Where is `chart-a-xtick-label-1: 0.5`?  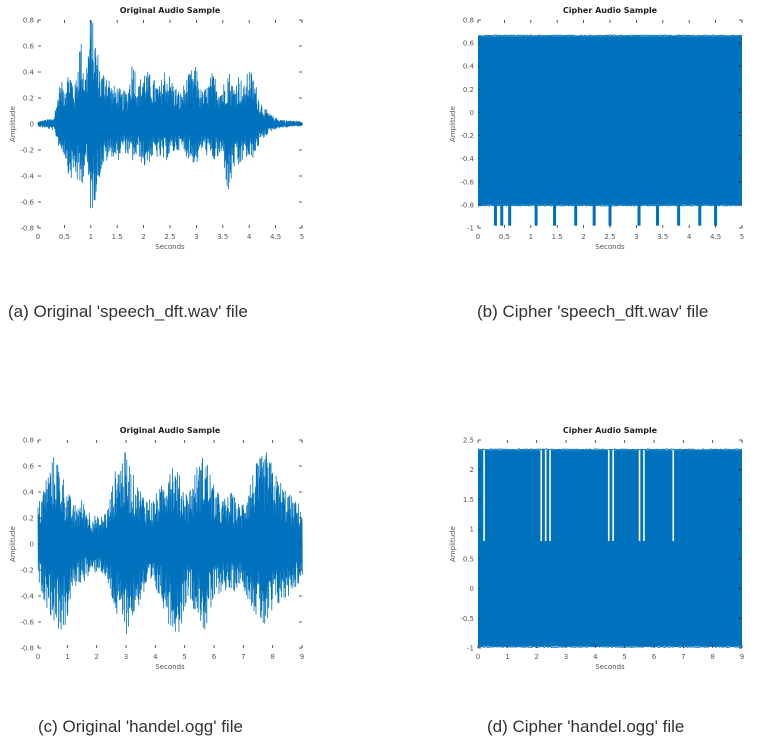
chart-a-xtick-label-1: 0.5 is located at coordinates (64, 237).